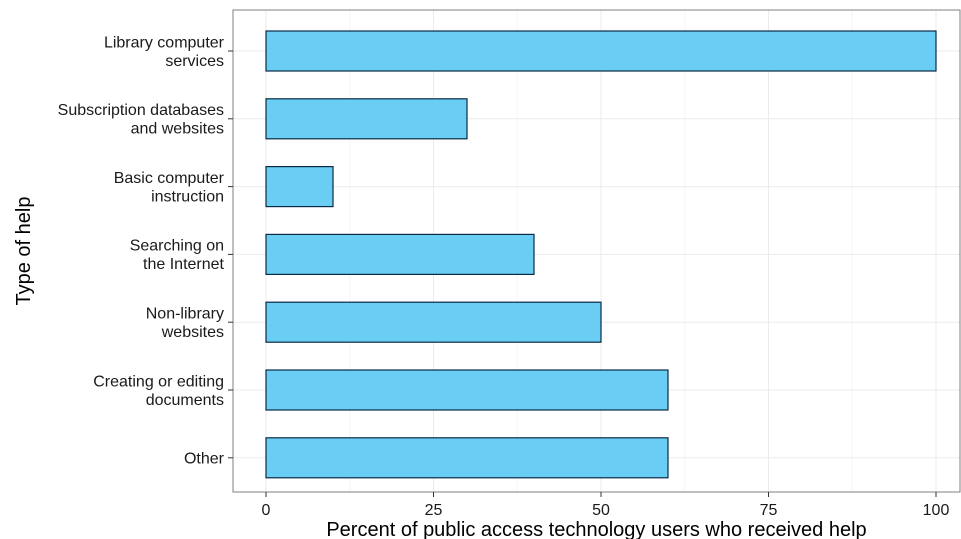 The image size is (961, 539). Describe the element at coordinates (169, 178) in the screenshot. I see `y-tick-label: Basic computer` at that location.